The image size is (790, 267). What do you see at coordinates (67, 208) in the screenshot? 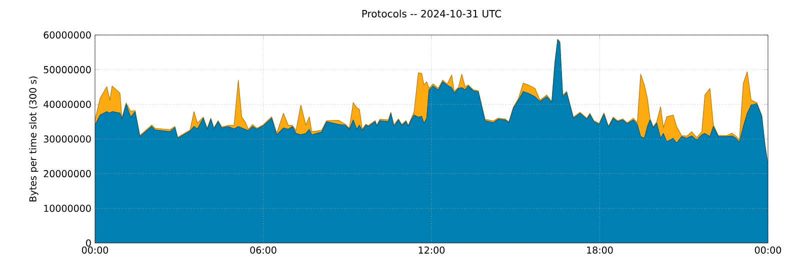
I see `y-tick-label: 10000000` at bounding box center [67, 208].